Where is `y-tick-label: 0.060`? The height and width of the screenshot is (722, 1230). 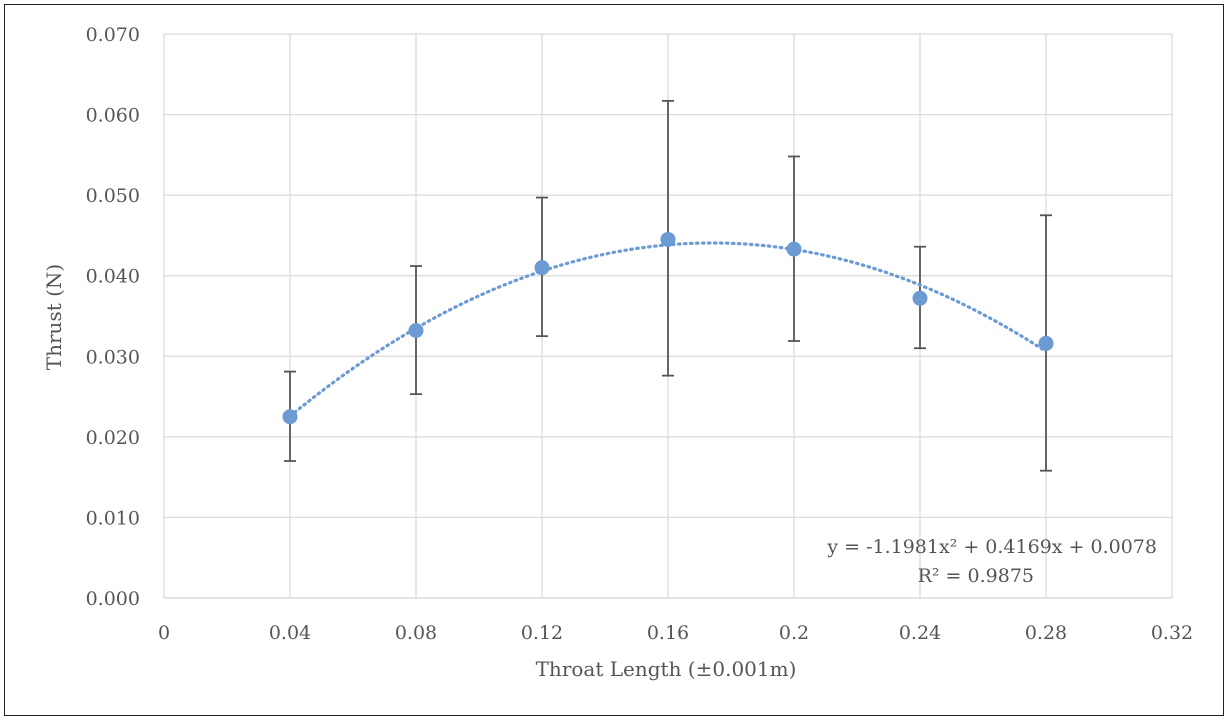 y-tick-label: 0.060 is located at coordinates (113, 116).